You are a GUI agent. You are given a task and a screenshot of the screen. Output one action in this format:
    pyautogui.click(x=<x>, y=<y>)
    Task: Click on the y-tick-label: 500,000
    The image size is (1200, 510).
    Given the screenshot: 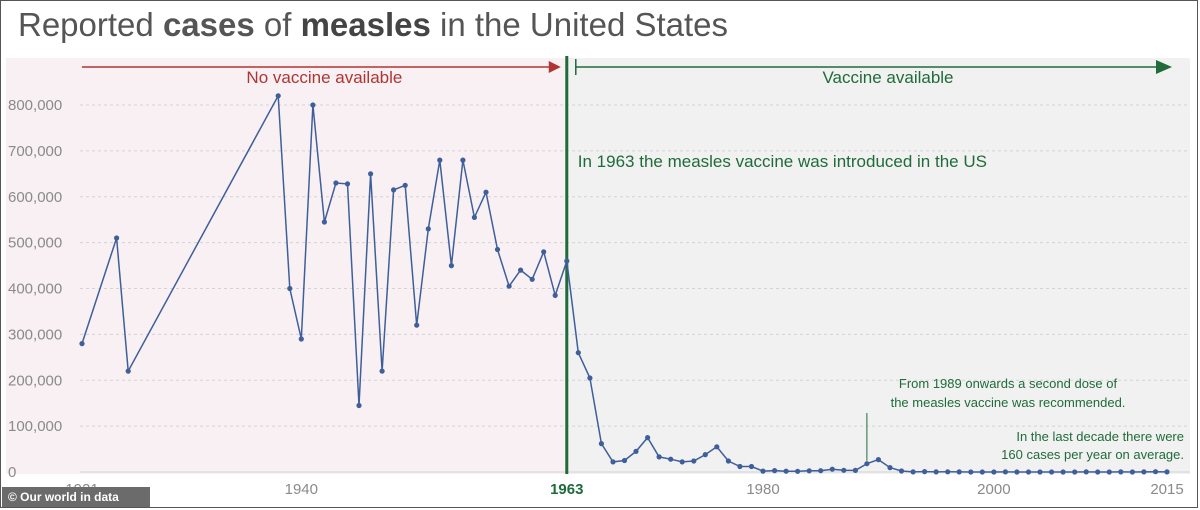 What is the action you would take?
    pyautogui.click(x=35, y=243)
    